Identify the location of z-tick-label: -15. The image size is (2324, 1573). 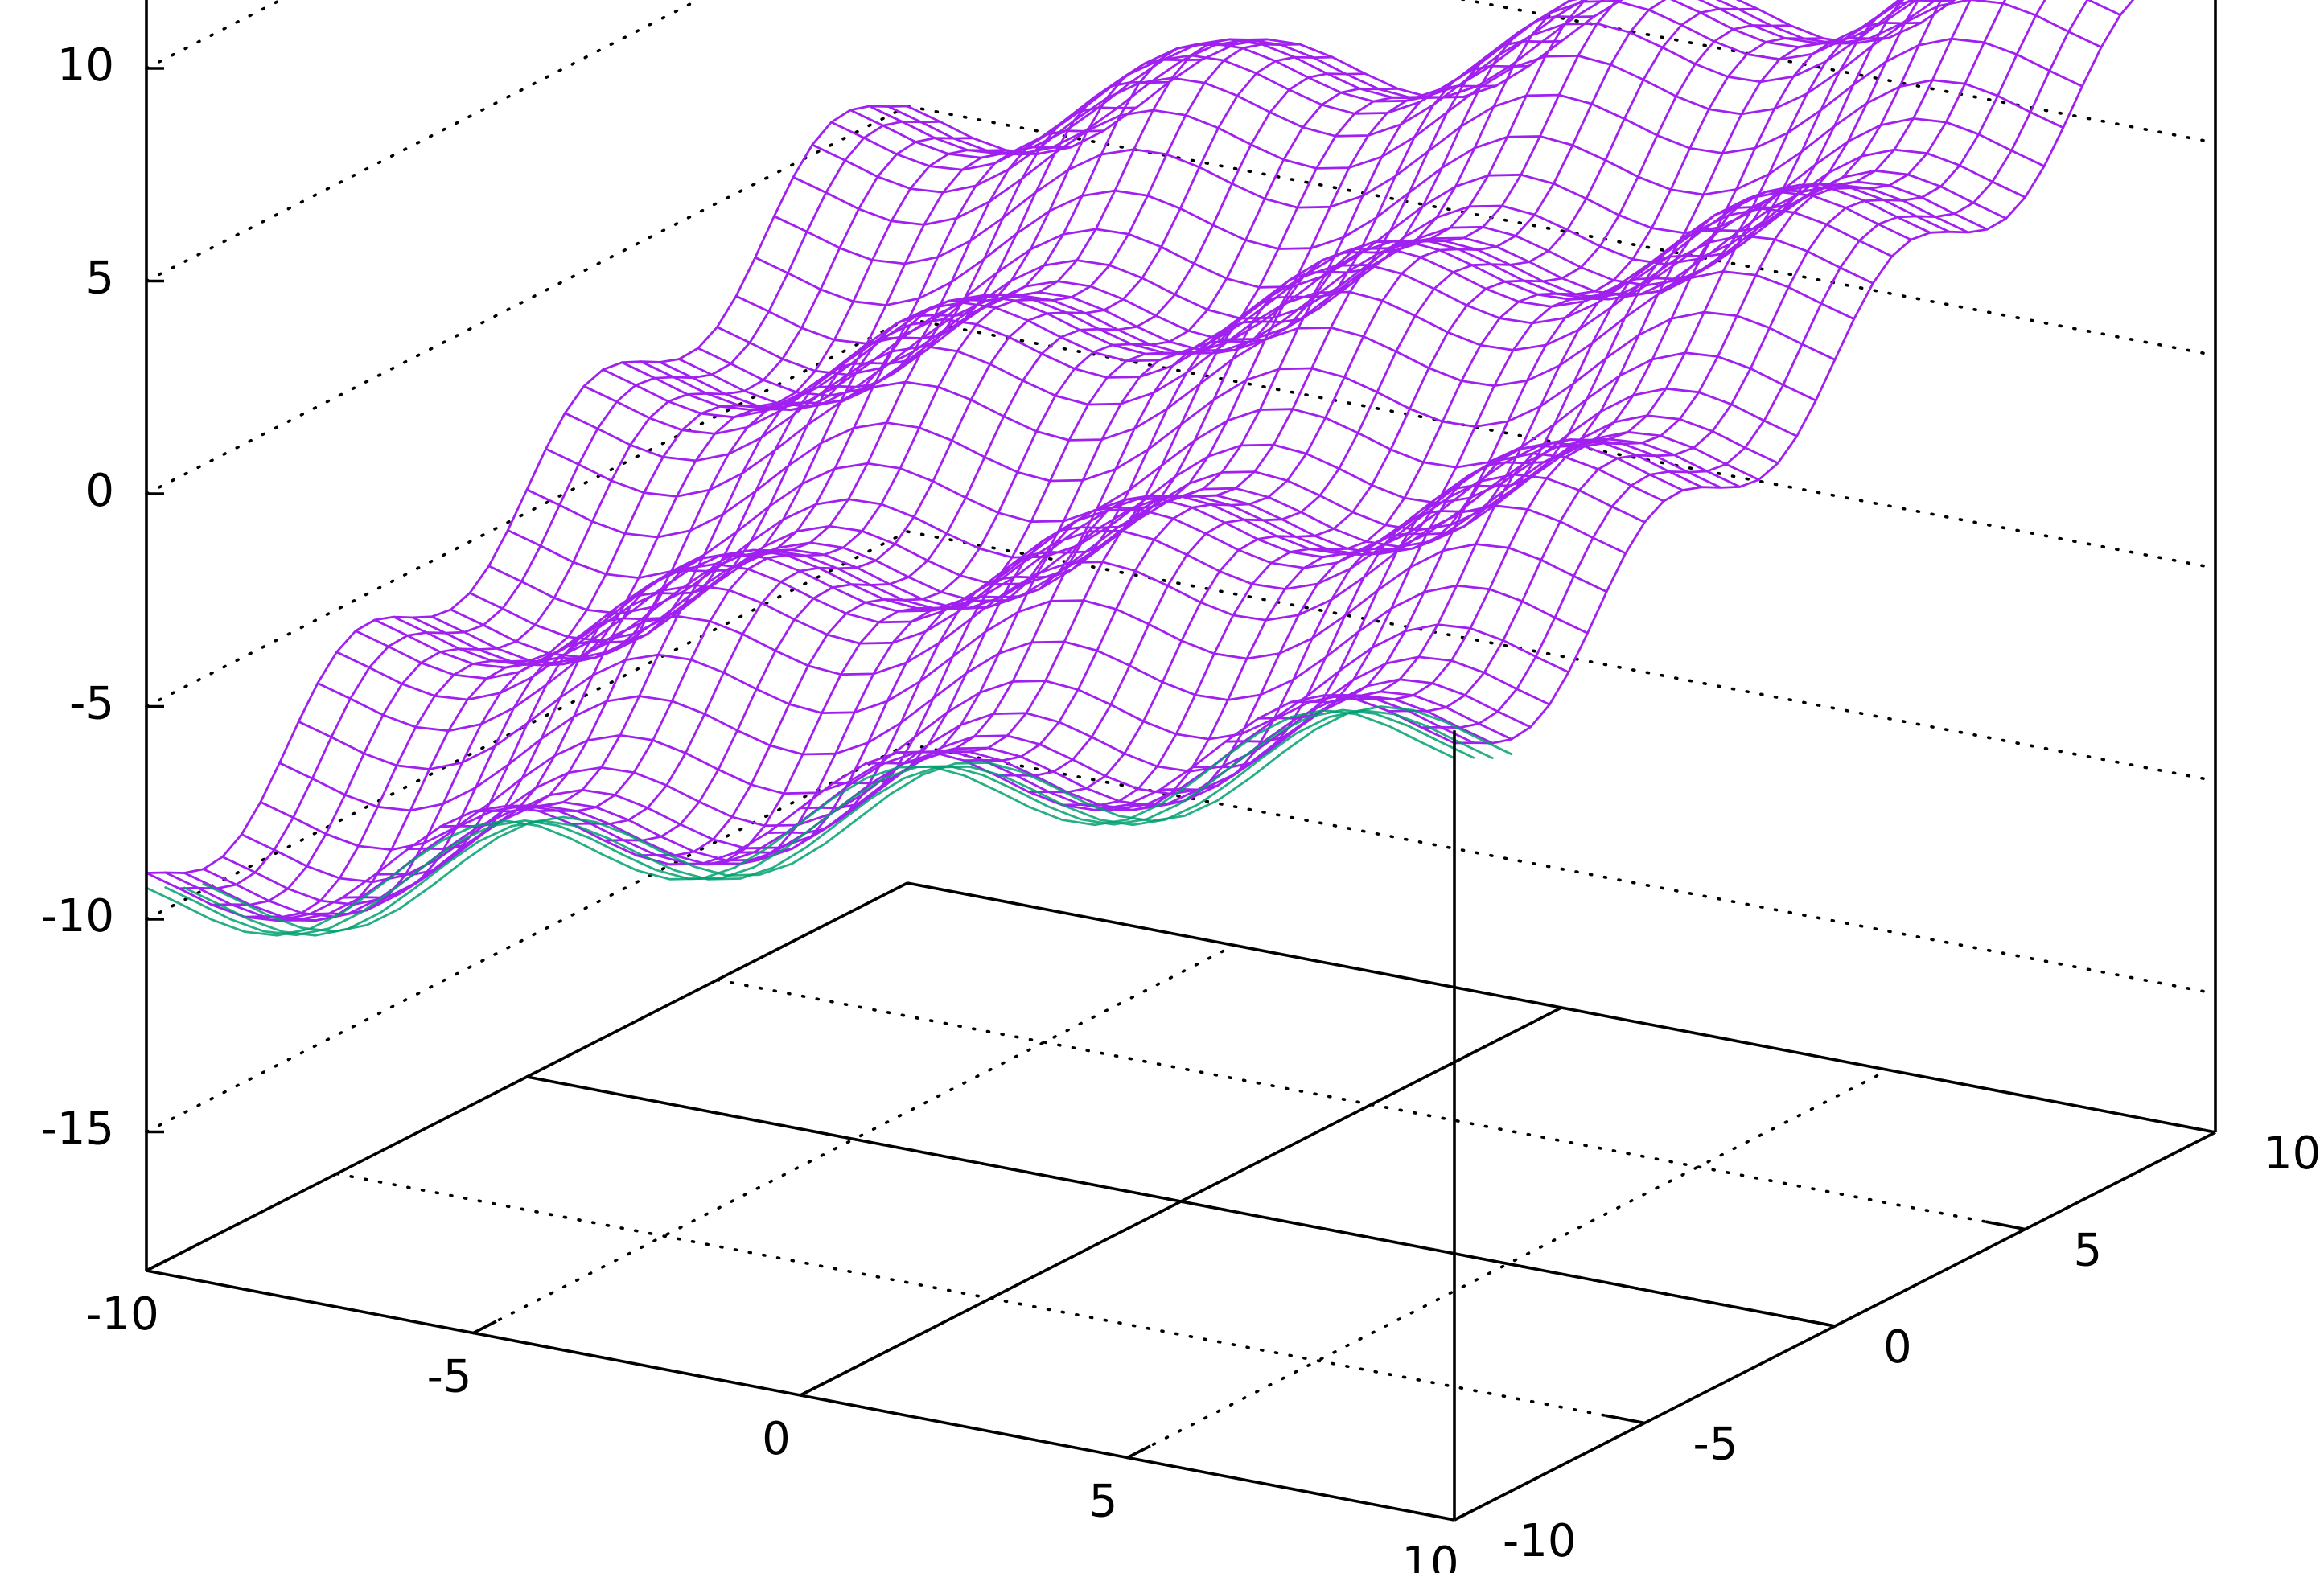
(77, 1129).